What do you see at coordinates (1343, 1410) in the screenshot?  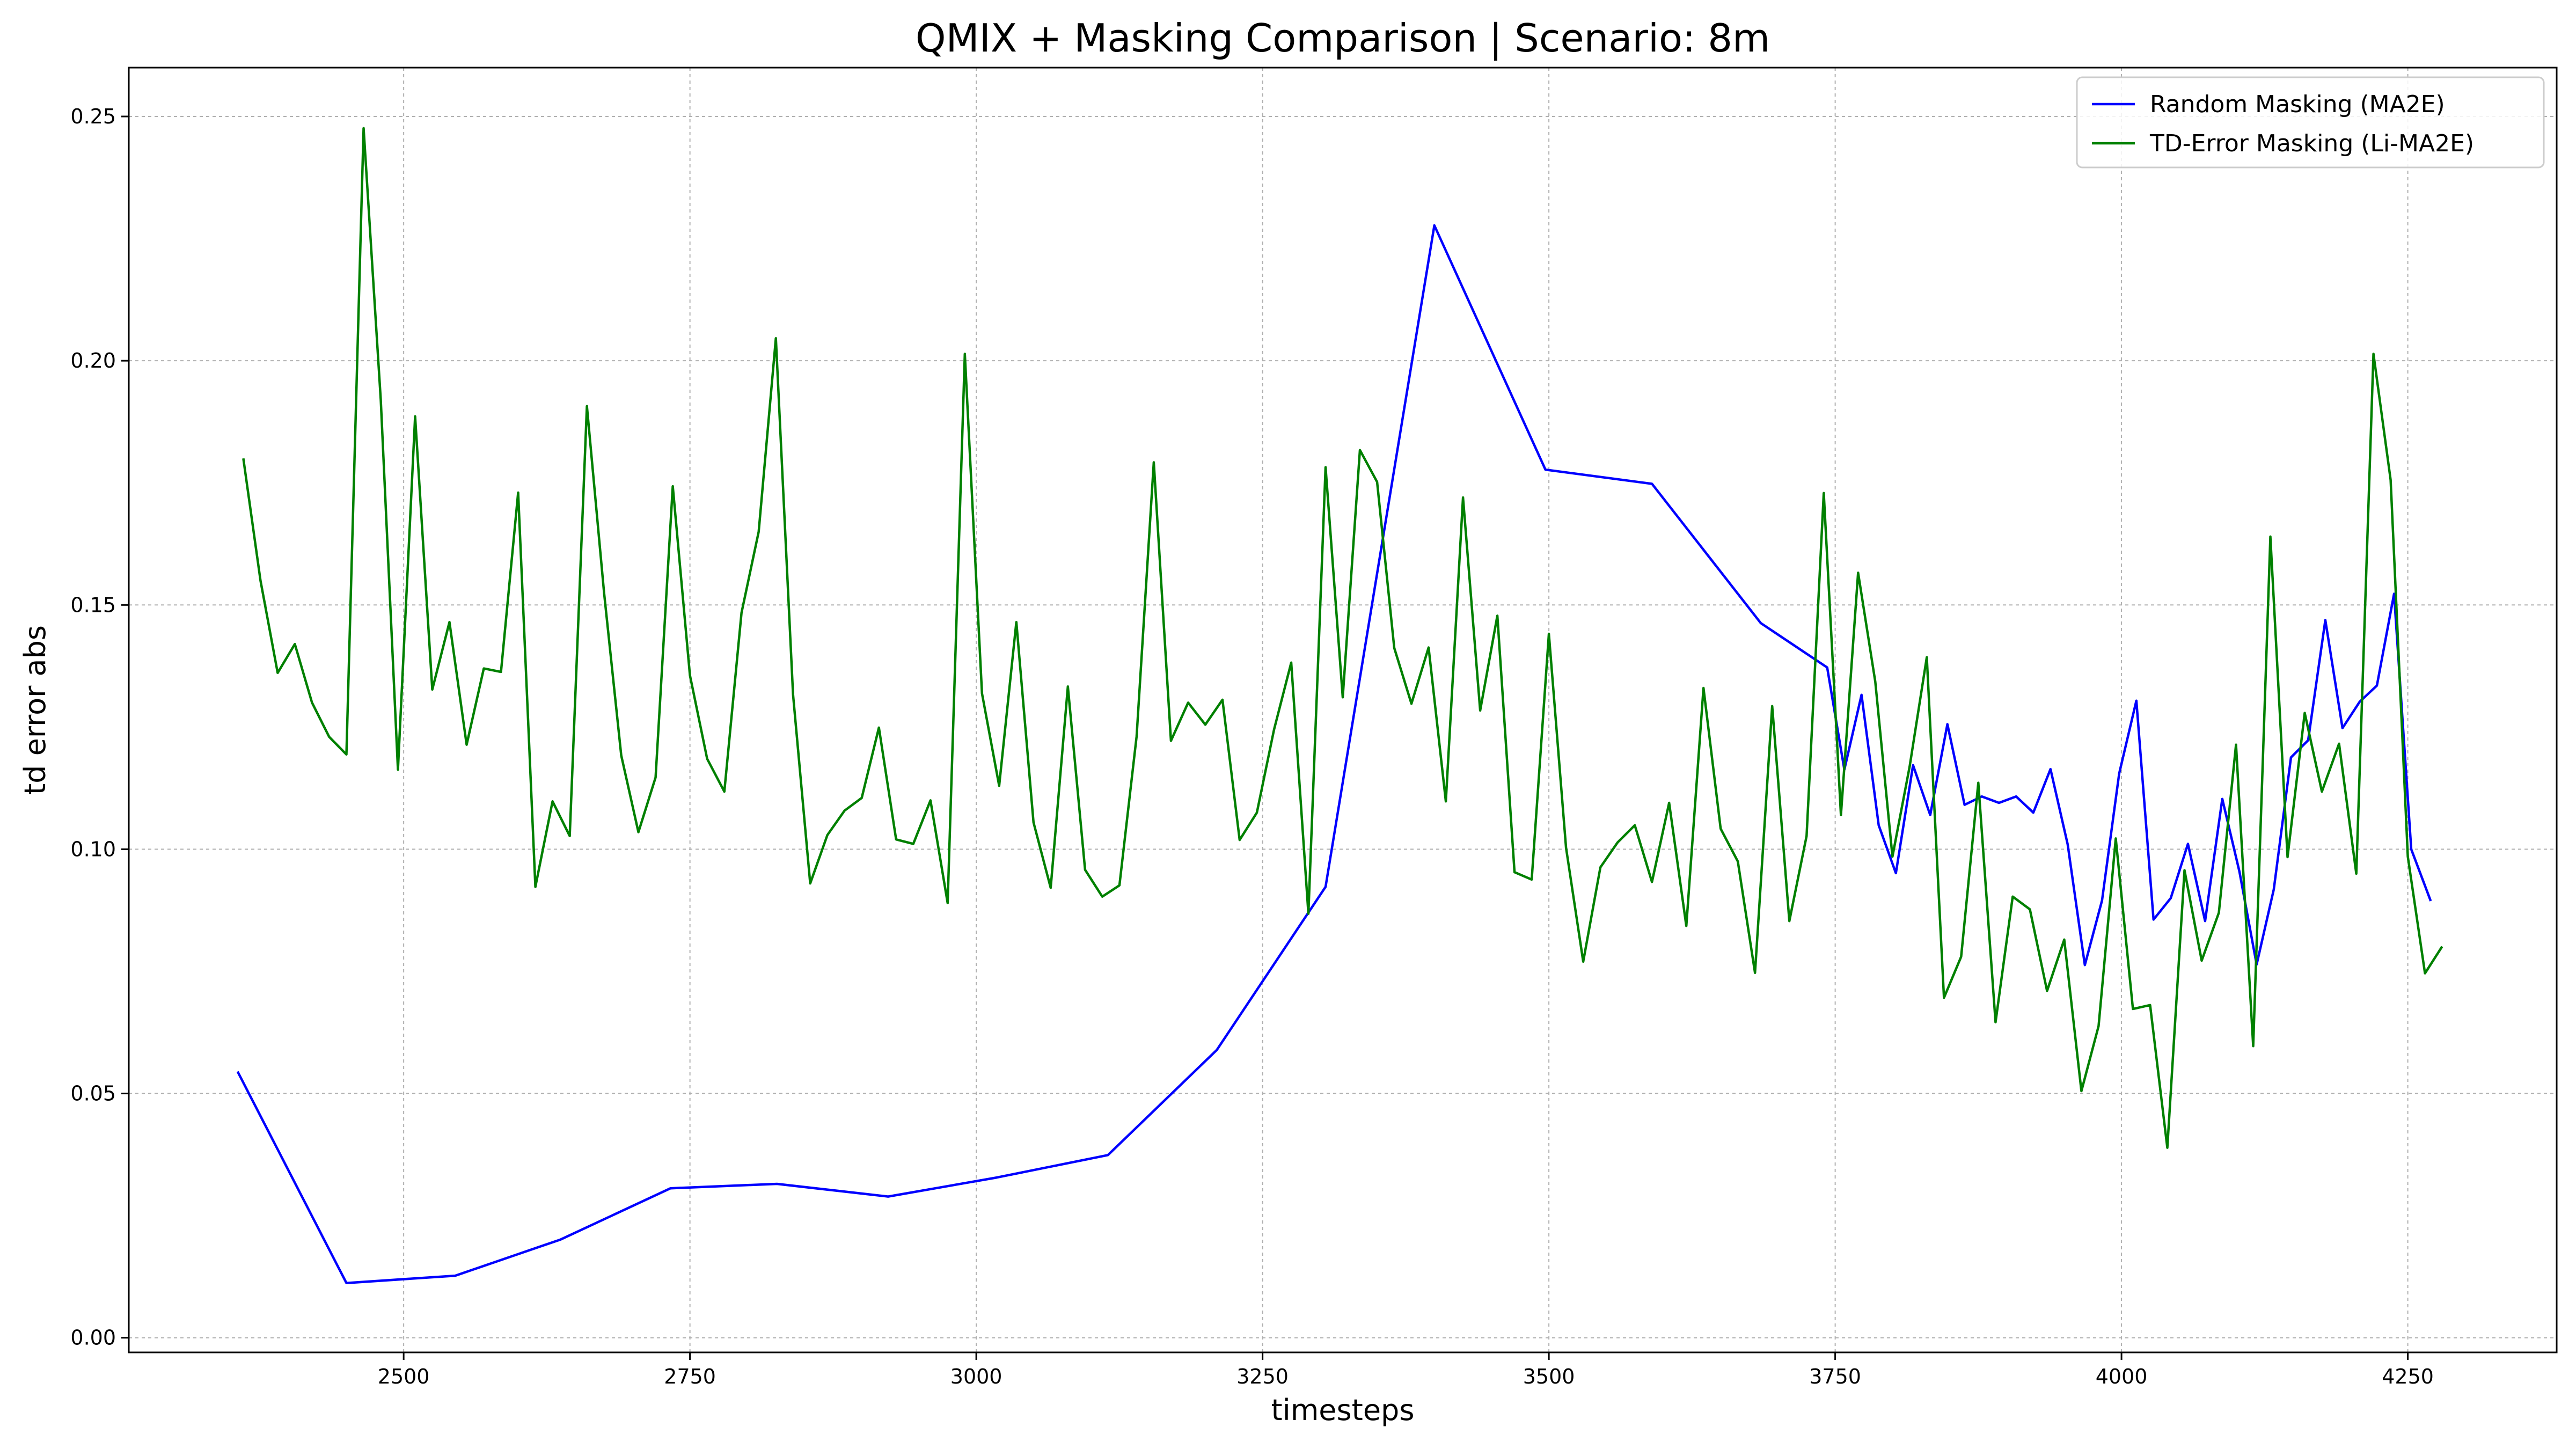 I see `x-axis-label: timesteps` at bounding box center [1343, 1410].